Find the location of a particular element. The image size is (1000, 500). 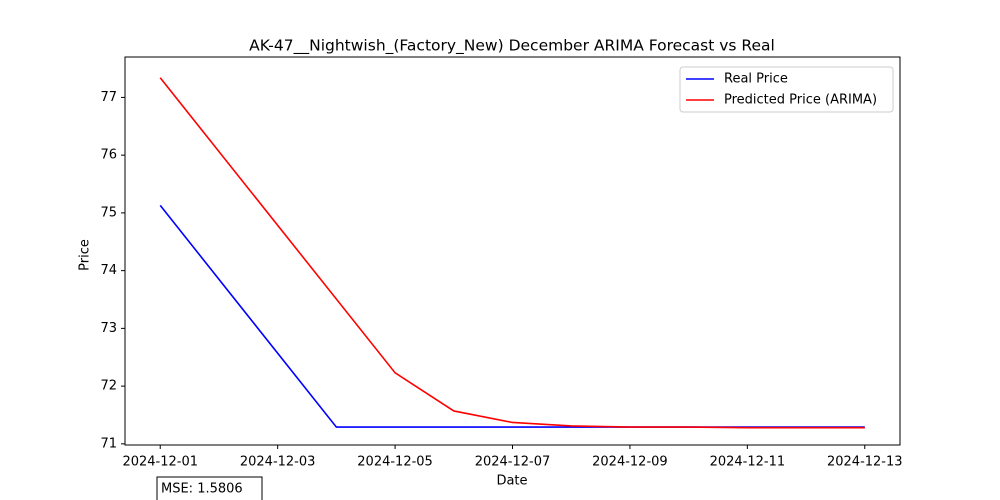

metrics-box is located at coordinates (209, 488).